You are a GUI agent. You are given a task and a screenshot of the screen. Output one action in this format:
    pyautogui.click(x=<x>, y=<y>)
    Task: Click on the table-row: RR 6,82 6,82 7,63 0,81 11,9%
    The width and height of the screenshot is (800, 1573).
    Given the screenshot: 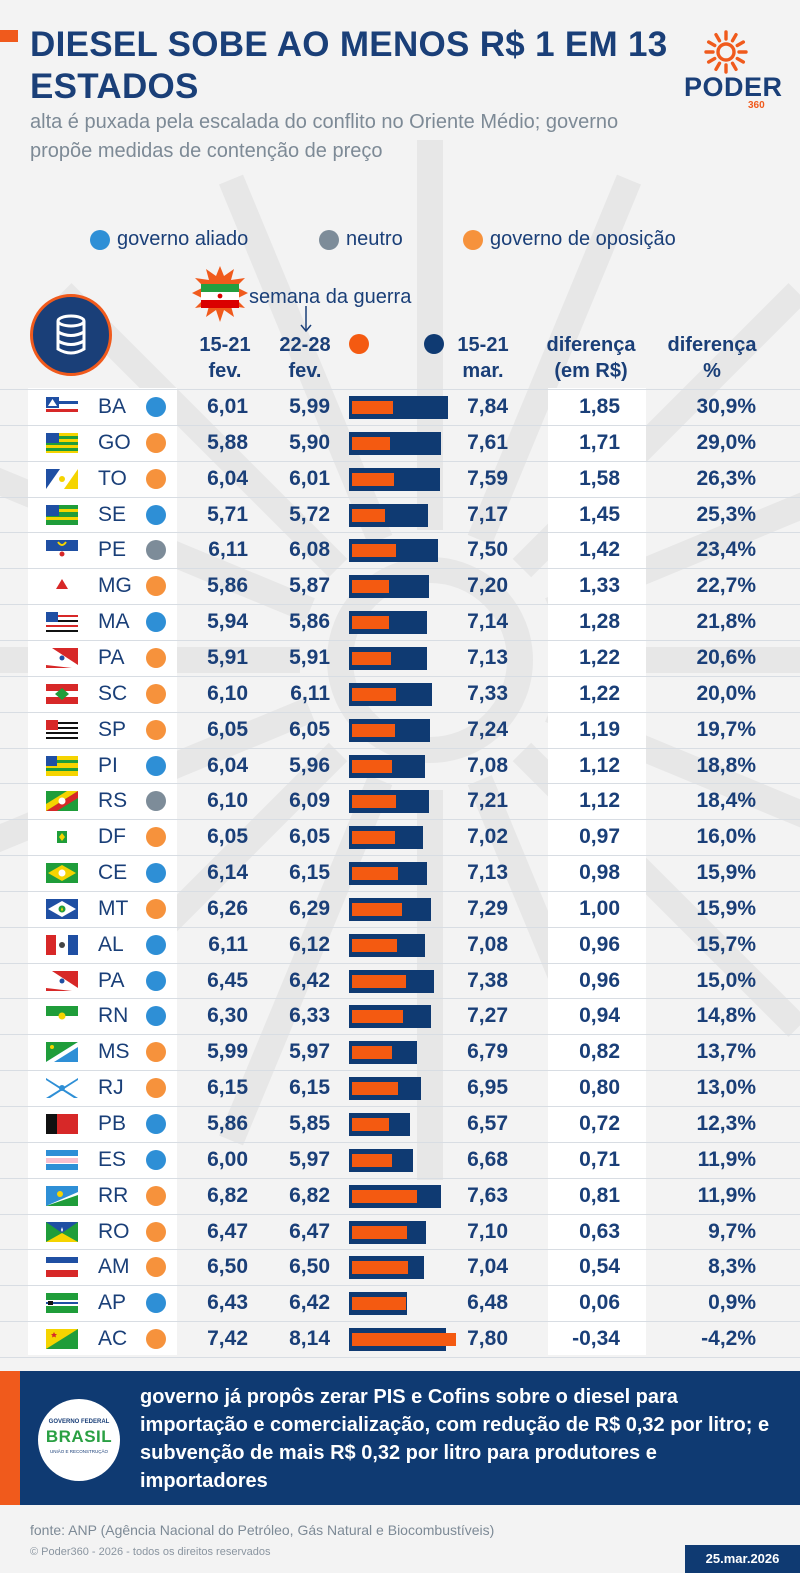 What is the action you would take?
    pyautogui.click(x=400, y=1195)
    